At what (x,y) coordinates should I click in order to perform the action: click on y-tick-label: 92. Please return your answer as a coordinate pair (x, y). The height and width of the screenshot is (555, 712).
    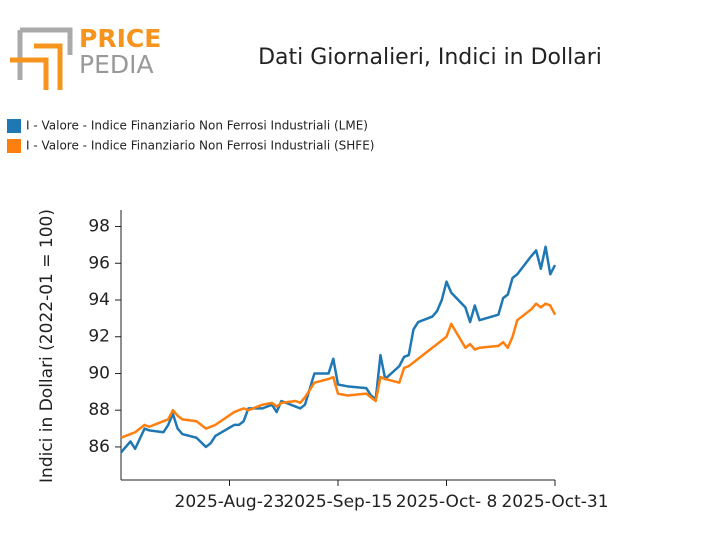
    Looking at the image, I should click on (99, 337).